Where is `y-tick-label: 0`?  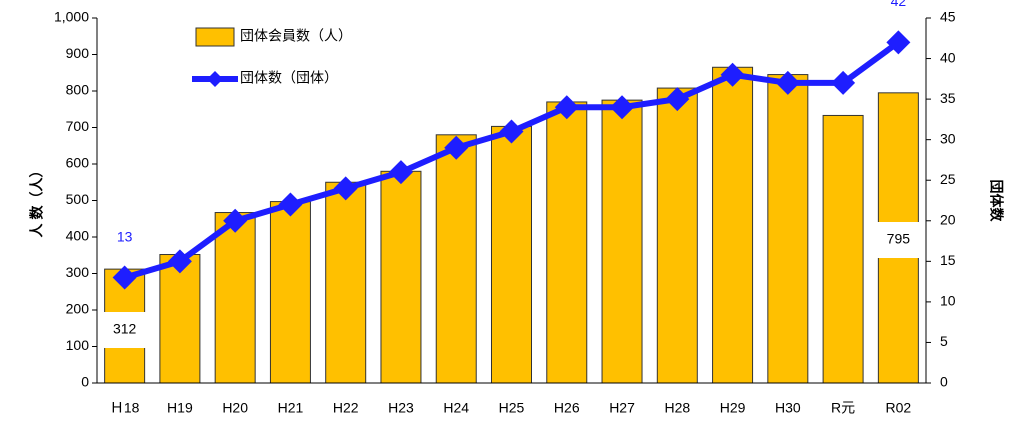
y-tick-label: 0 is located at coordinates (85, 382).